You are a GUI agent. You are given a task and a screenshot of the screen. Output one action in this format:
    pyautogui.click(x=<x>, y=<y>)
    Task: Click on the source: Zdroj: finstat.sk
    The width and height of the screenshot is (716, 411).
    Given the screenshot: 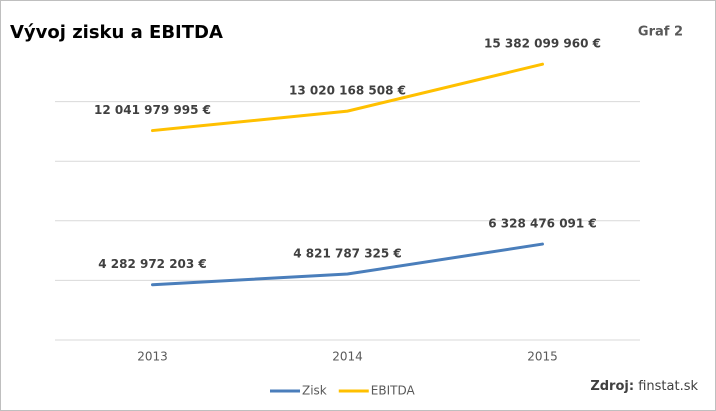 What is the action you would take?
    pyautogui.click(x=644, y=386)
    